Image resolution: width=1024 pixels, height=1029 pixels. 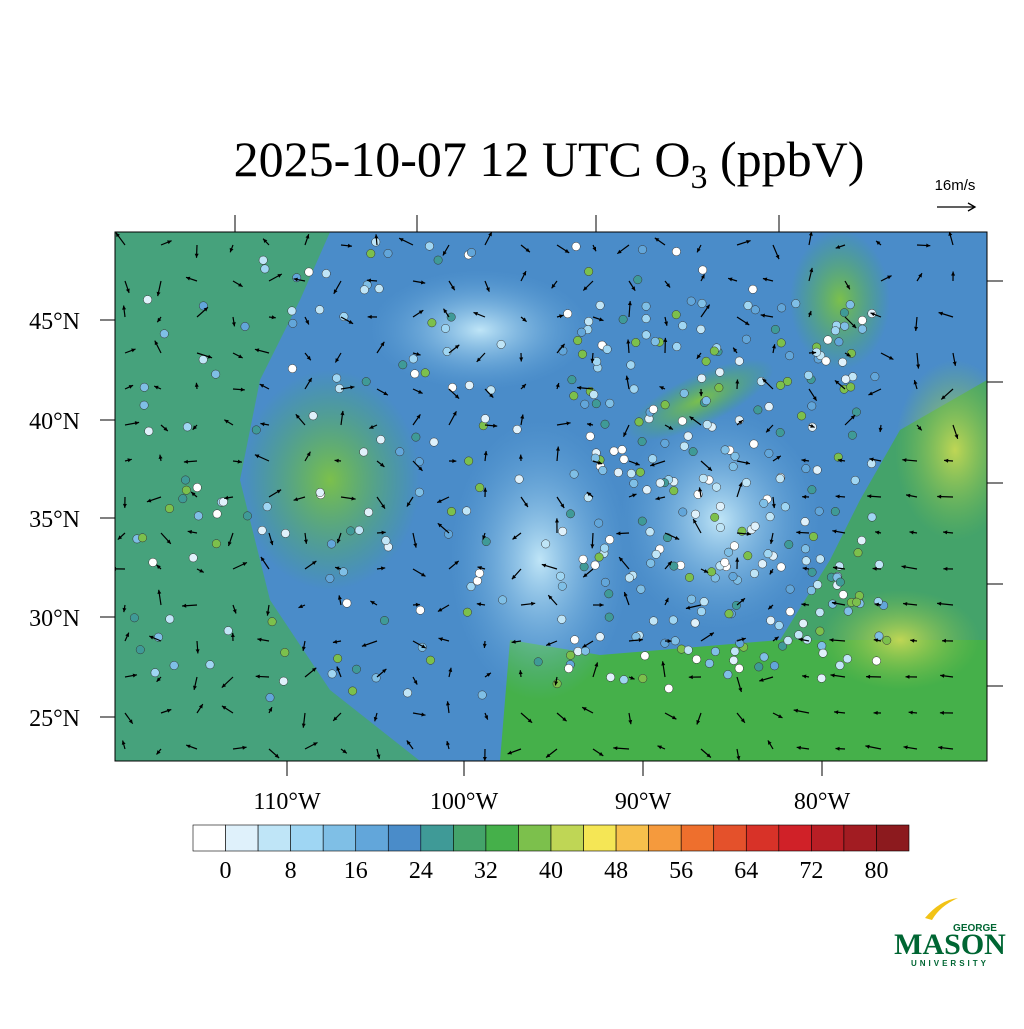 I want to click on lat-label: 25°N, so click(x=54, y=719).